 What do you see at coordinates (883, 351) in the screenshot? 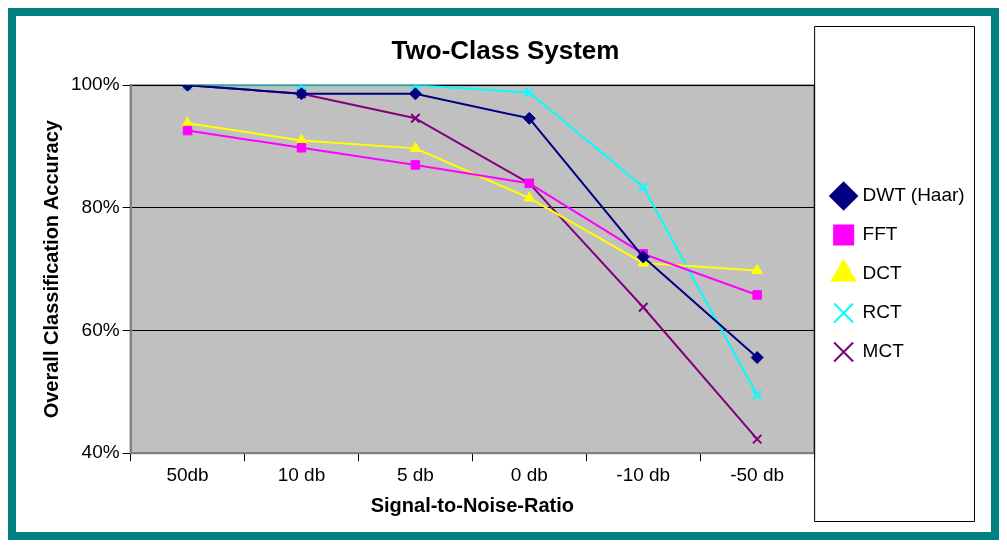
I see `legend-label: MCT` at bounding box center [883, 351].